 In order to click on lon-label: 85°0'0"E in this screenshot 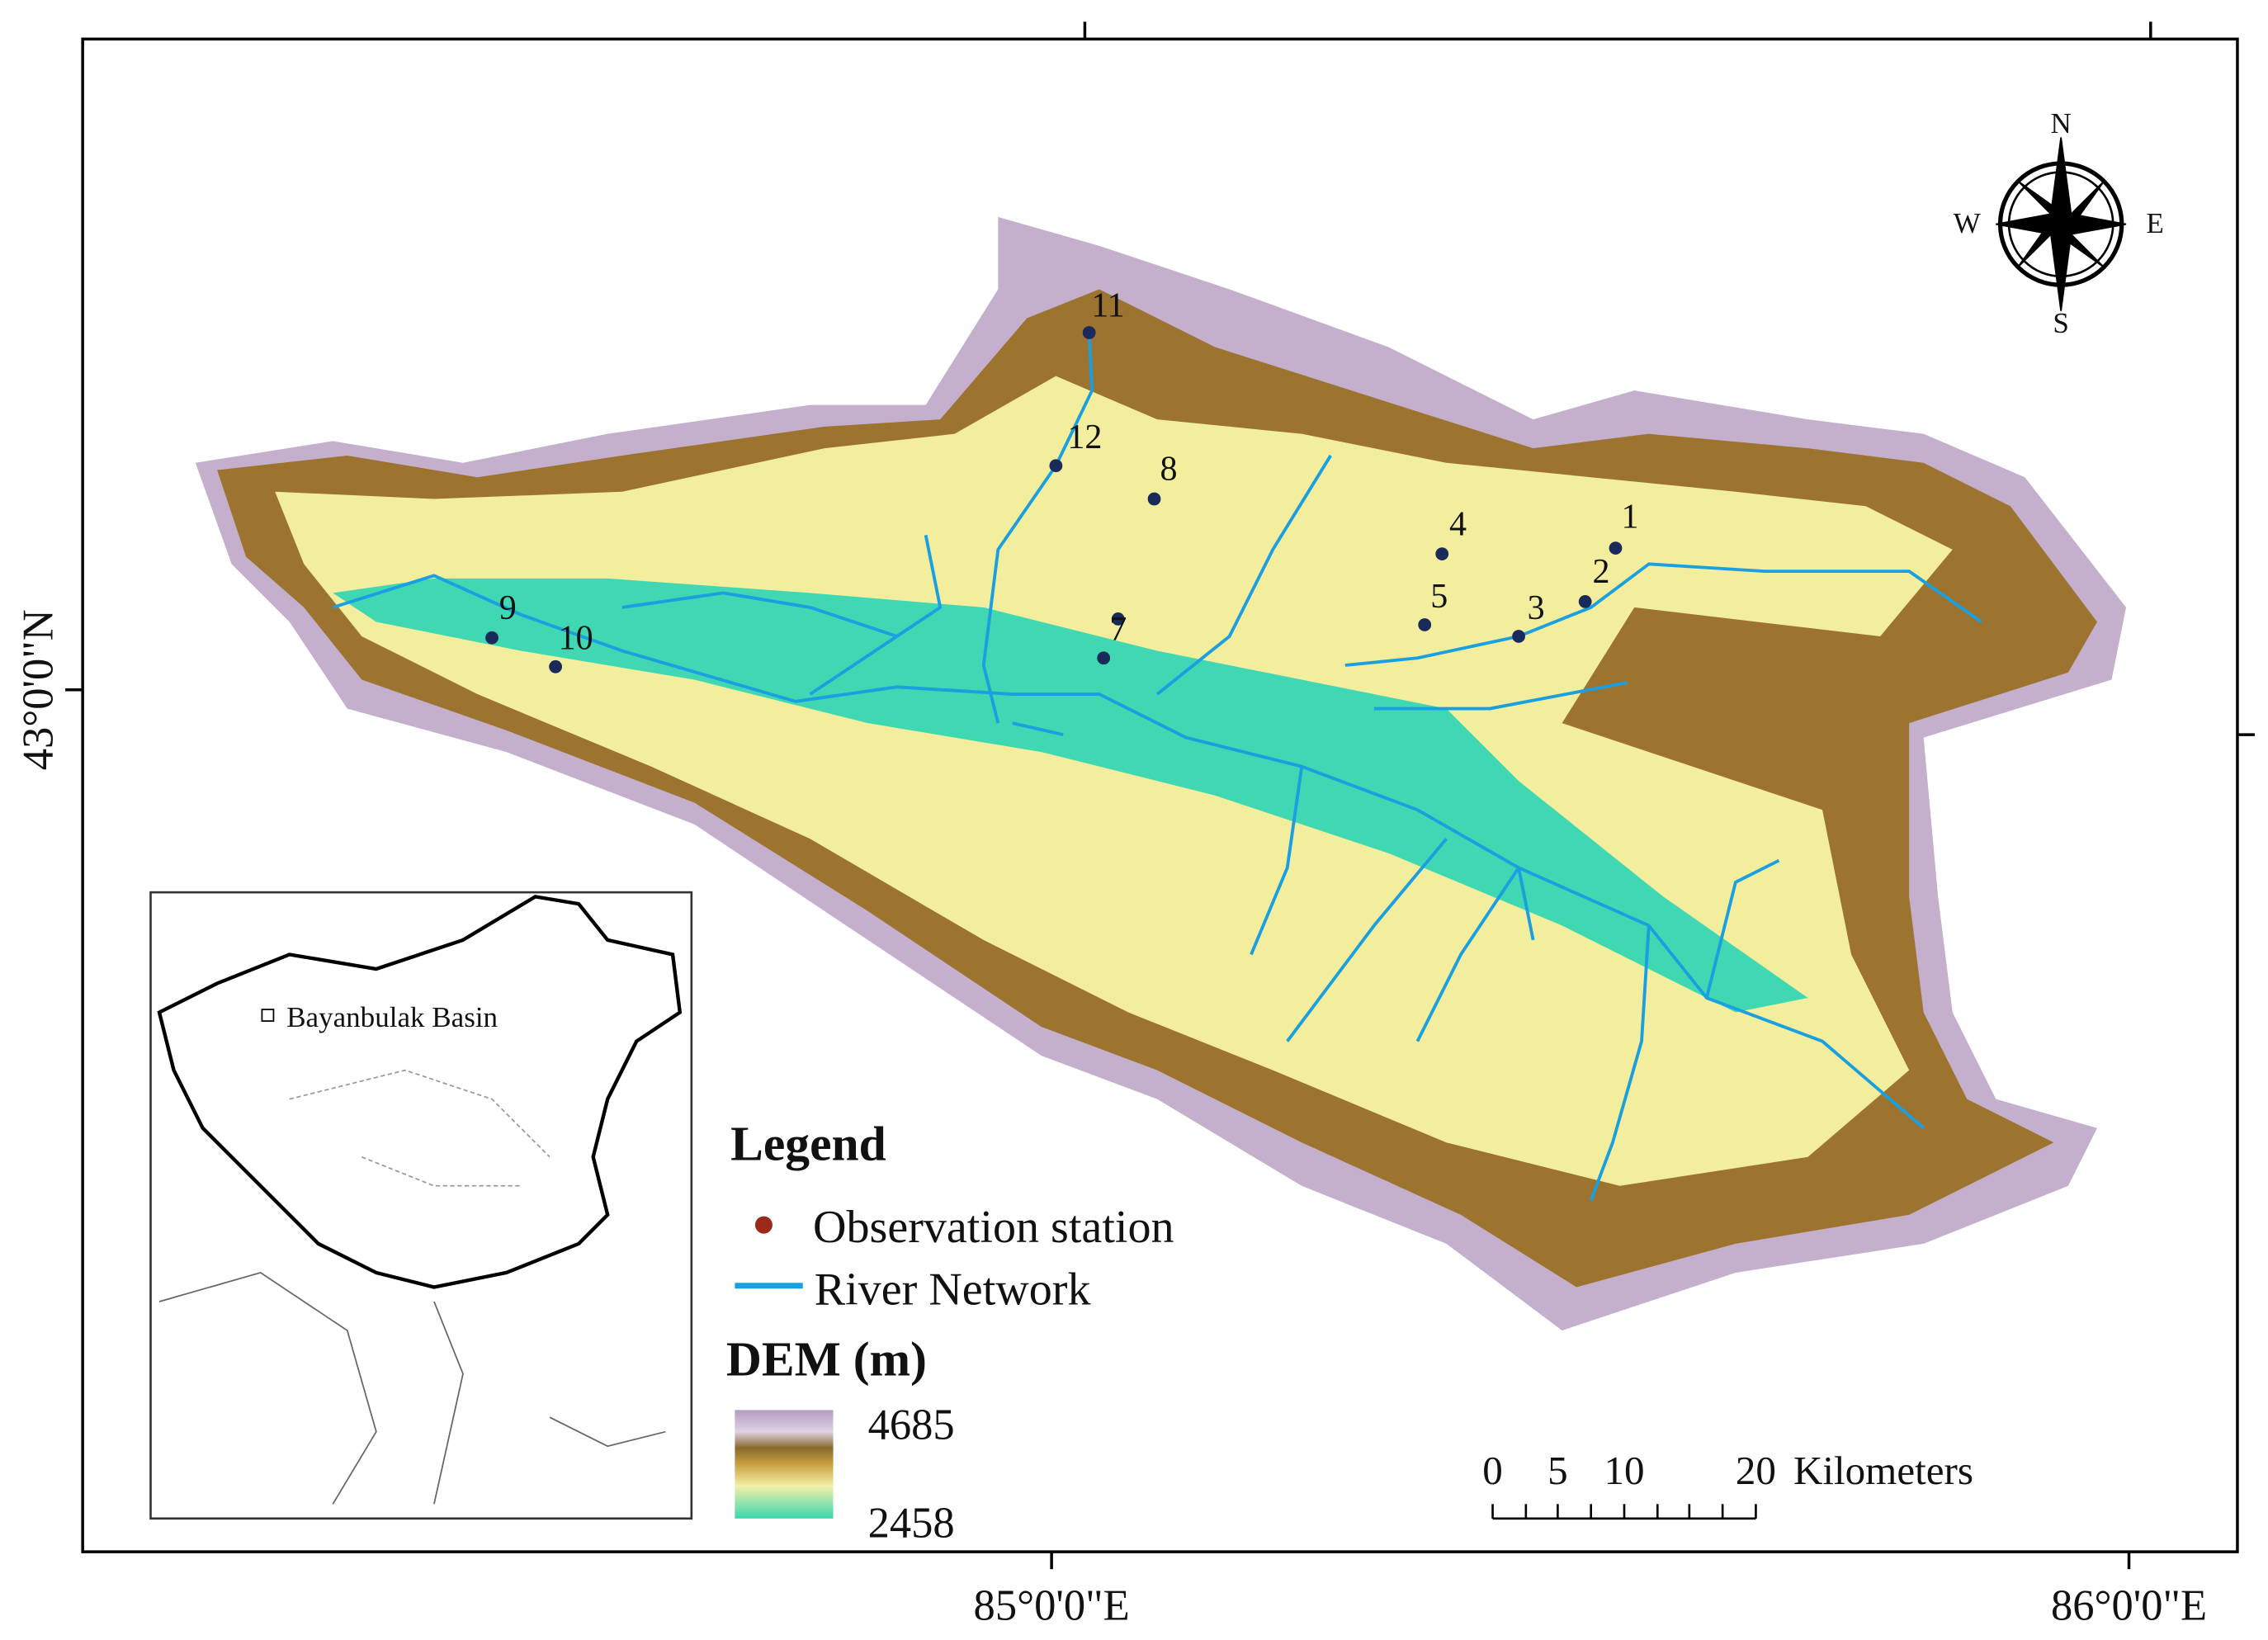, I will do `click(1052, 1605)`.